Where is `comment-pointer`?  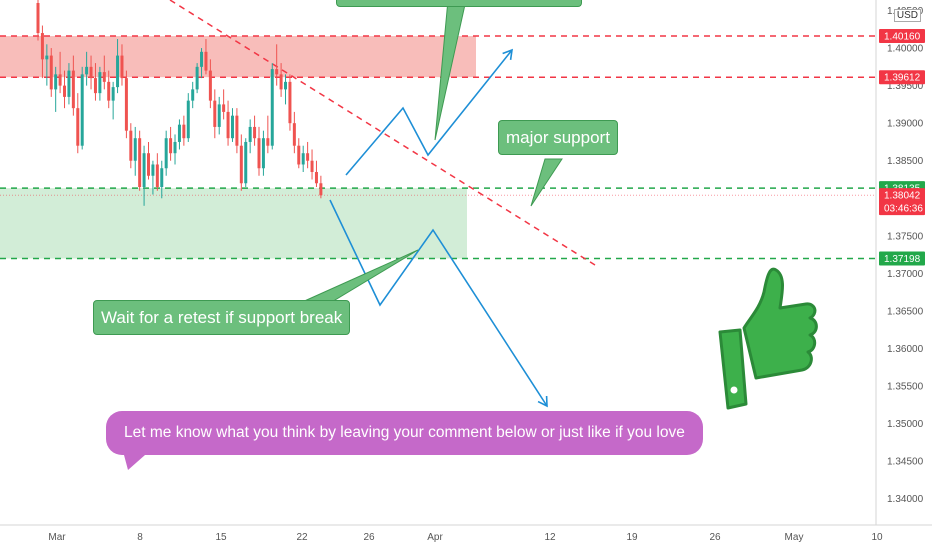 comment-pointer is located at coordinates (134, 462).